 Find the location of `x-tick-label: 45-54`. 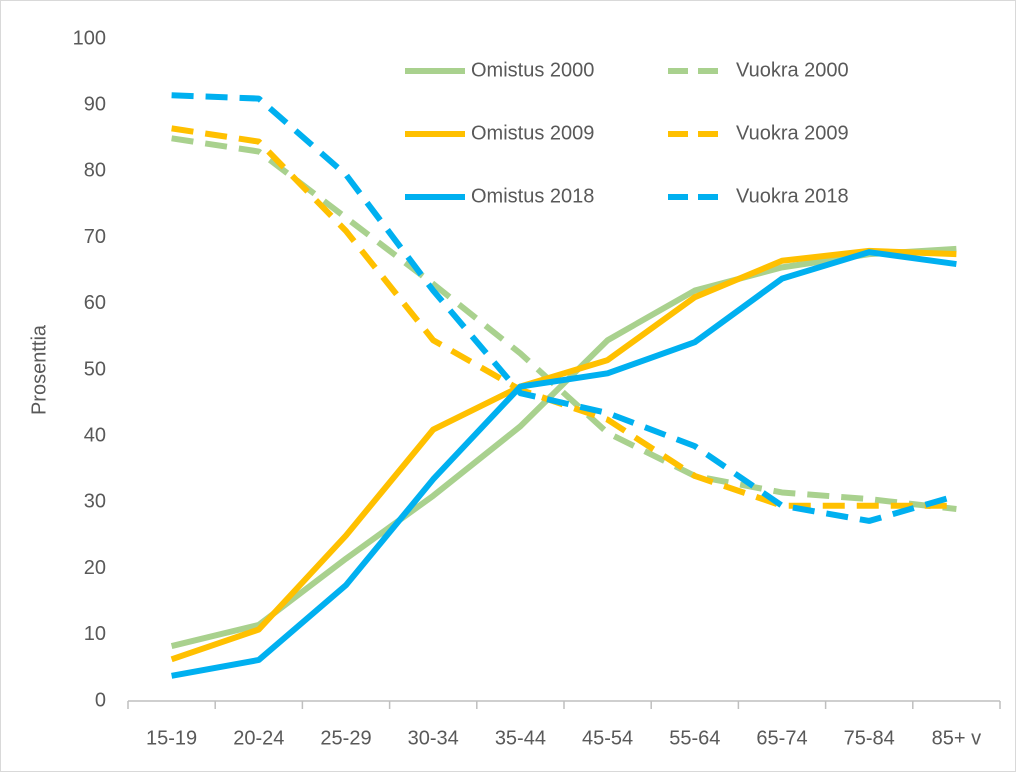

x-tick-label: 45-54 is located at coordinates (607, 738).